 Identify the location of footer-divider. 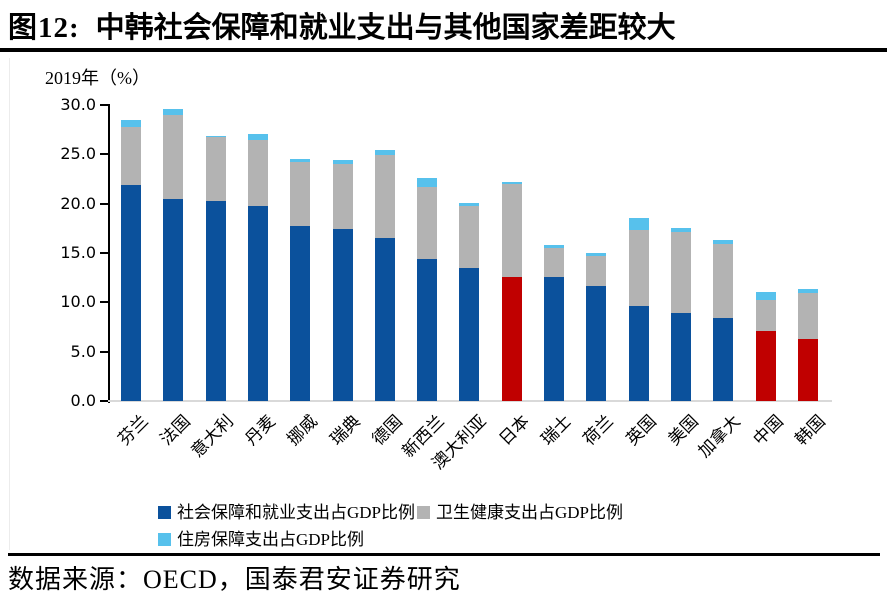
(444, 554).